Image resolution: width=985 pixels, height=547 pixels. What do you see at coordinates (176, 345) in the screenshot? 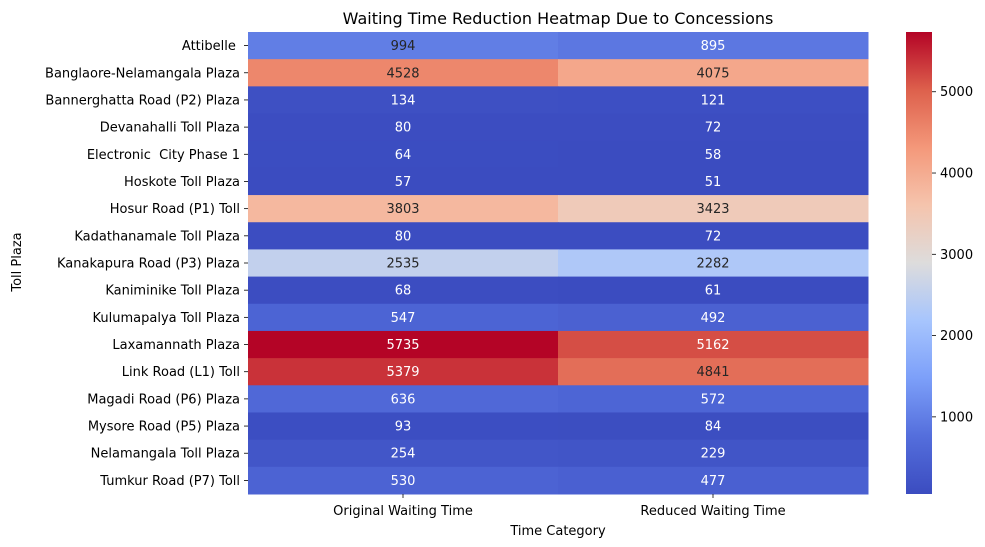
I see `row-label: Laxamannath Plaza` at bounding box center [176, 345].